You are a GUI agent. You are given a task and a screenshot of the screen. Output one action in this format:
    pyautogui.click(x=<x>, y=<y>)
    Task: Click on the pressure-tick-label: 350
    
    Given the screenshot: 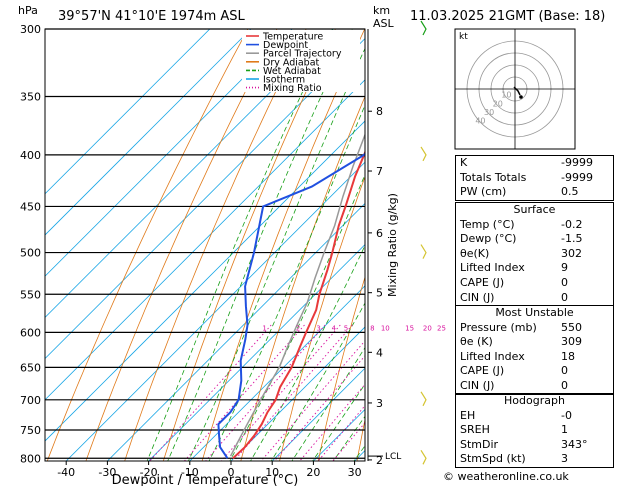 What is the action you would take?
    pyautogui.click(x=30, y=96)
    